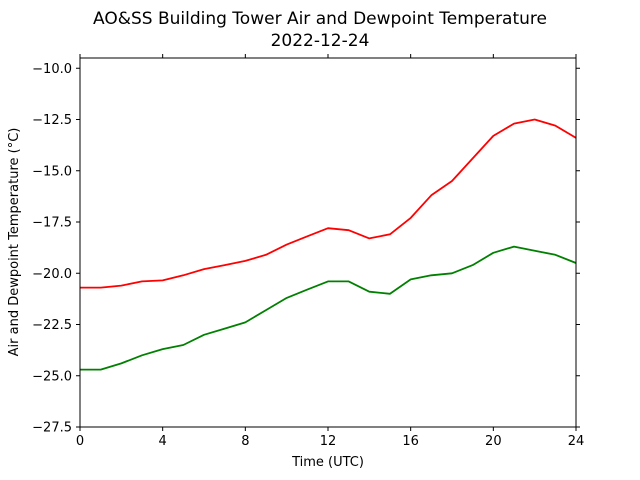  What do you see at coordinates (14, 242) in the screenshot?
I see `y-axis-label: Air and Dewpoint Temperature (°C)` at bounding box center [14, 242].